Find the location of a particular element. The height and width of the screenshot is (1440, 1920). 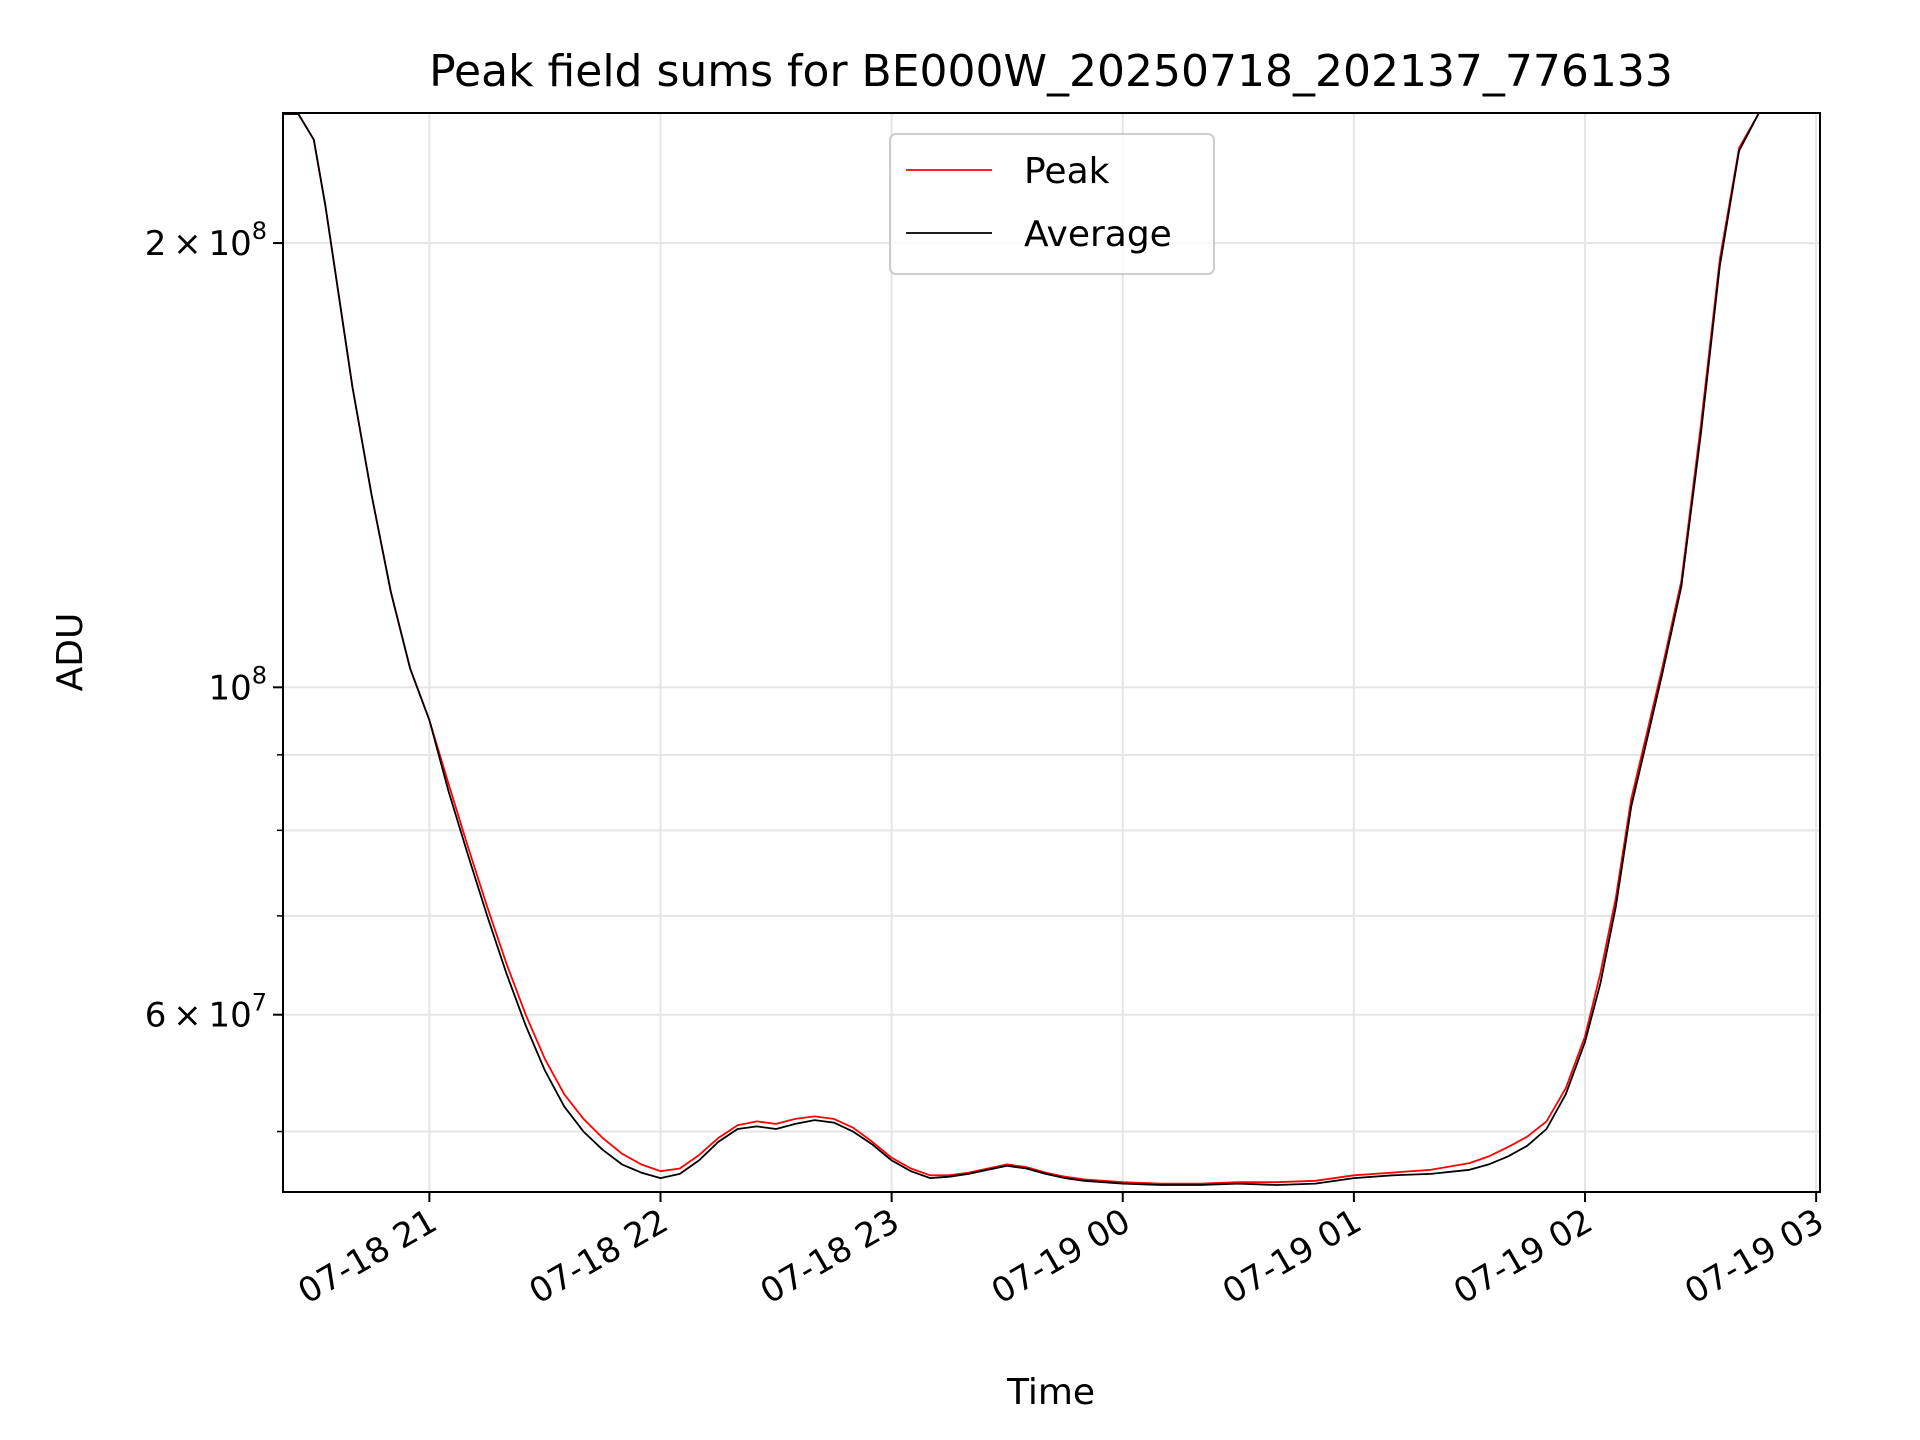

legend-label-peak: Peak is located at coordinates (1067, 171).